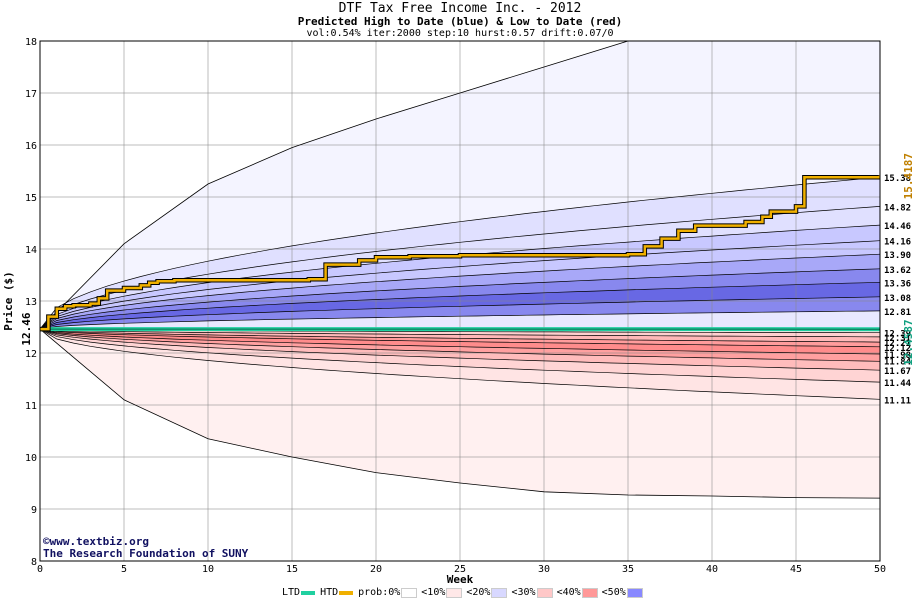 This screenshot has width=920, height=600. Describe the element at coordinates (379, 592) in the screenshot. I see `legend-prob-label: prob:0%` at that location.